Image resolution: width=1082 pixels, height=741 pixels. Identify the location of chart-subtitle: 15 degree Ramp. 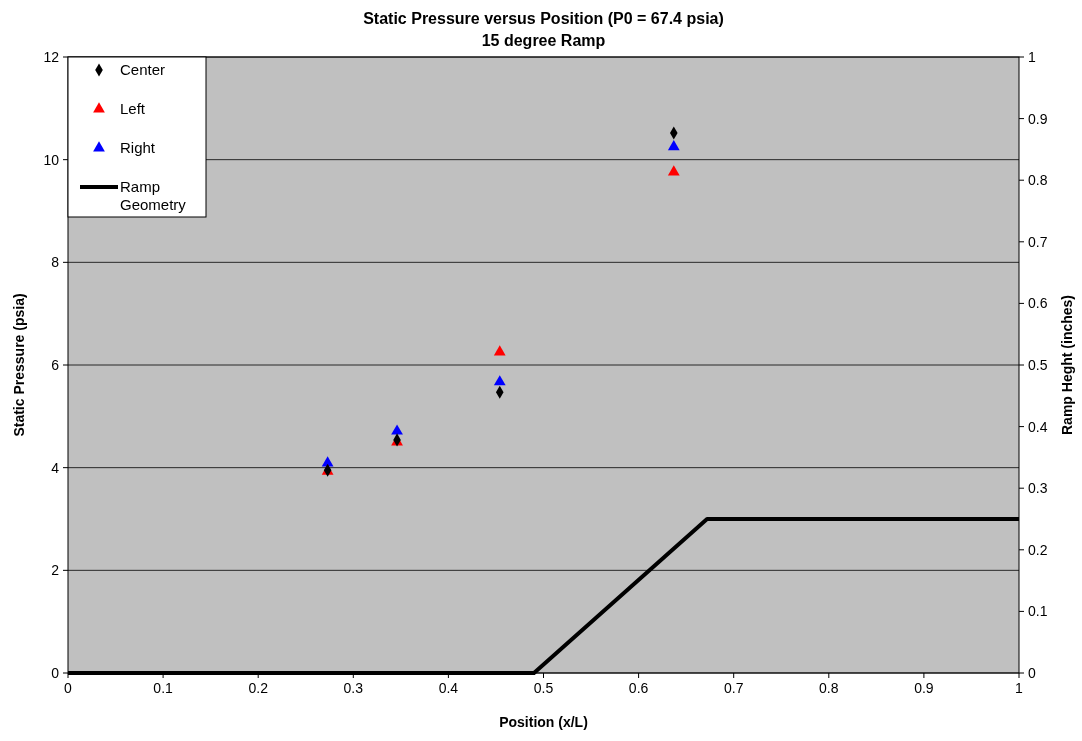
(543, 40).